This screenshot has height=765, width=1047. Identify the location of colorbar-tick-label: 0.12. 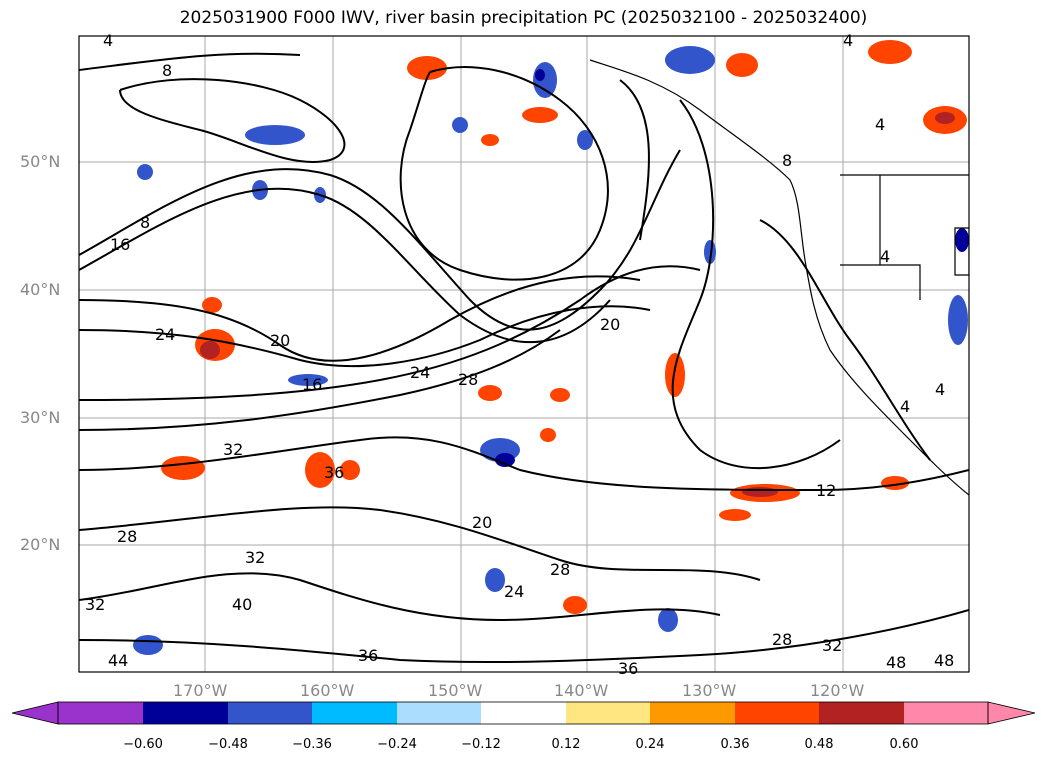
(566, 744).